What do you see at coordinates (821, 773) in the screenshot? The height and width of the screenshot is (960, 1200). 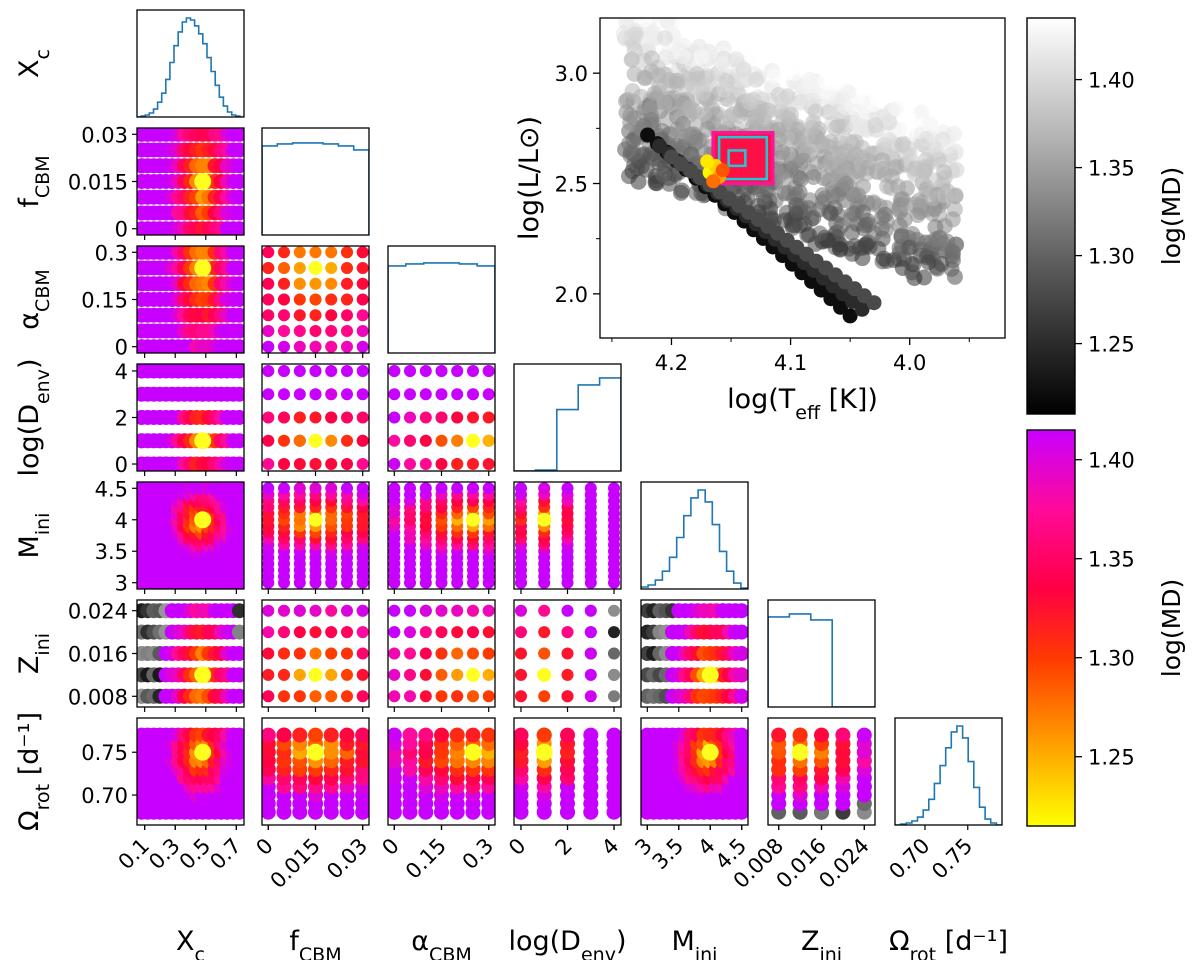 I see `panel-Zini-Orot` at bounding box center [821, 773].